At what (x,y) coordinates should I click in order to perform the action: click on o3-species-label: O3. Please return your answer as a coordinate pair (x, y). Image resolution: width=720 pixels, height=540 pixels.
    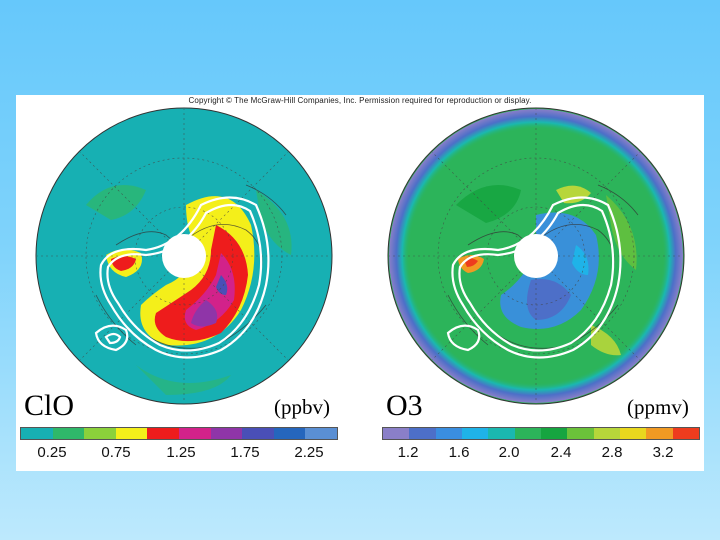
    Looking at the image, I should click on (404, 405).